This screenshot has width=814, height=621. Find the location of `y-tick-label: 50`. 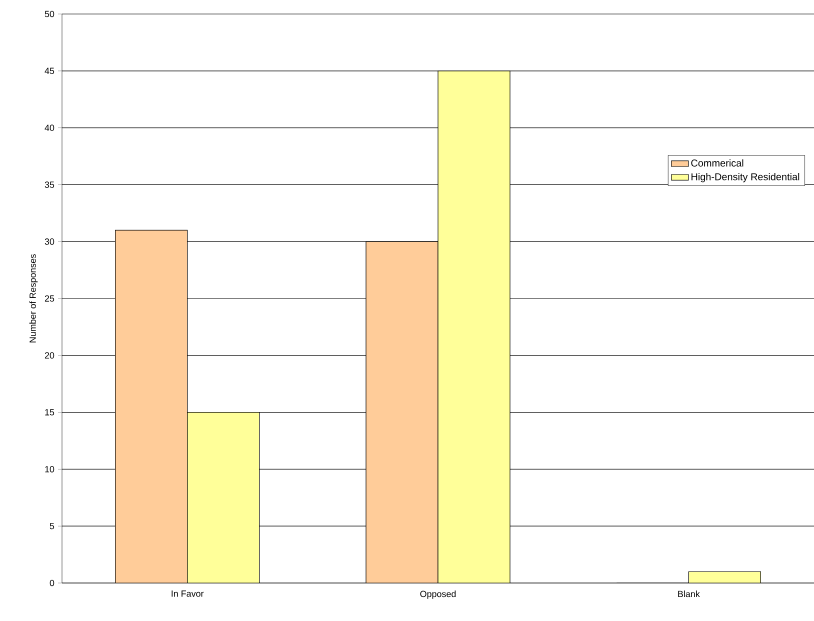

y-tick-label: 50 is located at coordinates (49, 14).